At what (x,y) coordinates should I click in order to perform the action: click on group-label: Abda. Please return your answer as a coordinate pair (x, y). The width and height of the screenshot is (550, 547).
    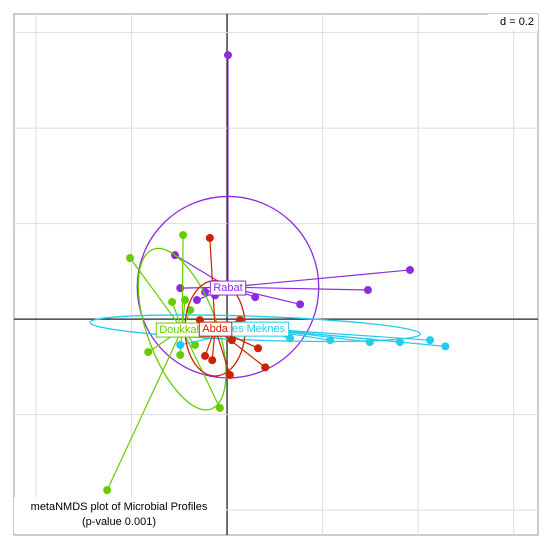
    Looking at the image, I should click on (215, 329).